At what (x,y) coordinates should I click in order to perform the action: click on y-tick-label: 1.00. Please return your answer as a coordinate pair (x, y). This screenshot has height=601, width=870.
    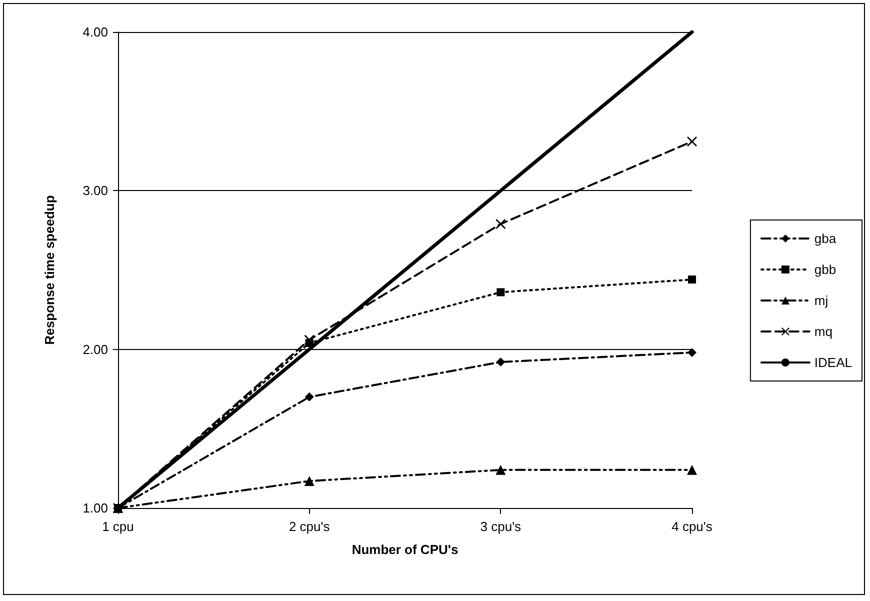
    Looking at the image, I should click on (95, 508).